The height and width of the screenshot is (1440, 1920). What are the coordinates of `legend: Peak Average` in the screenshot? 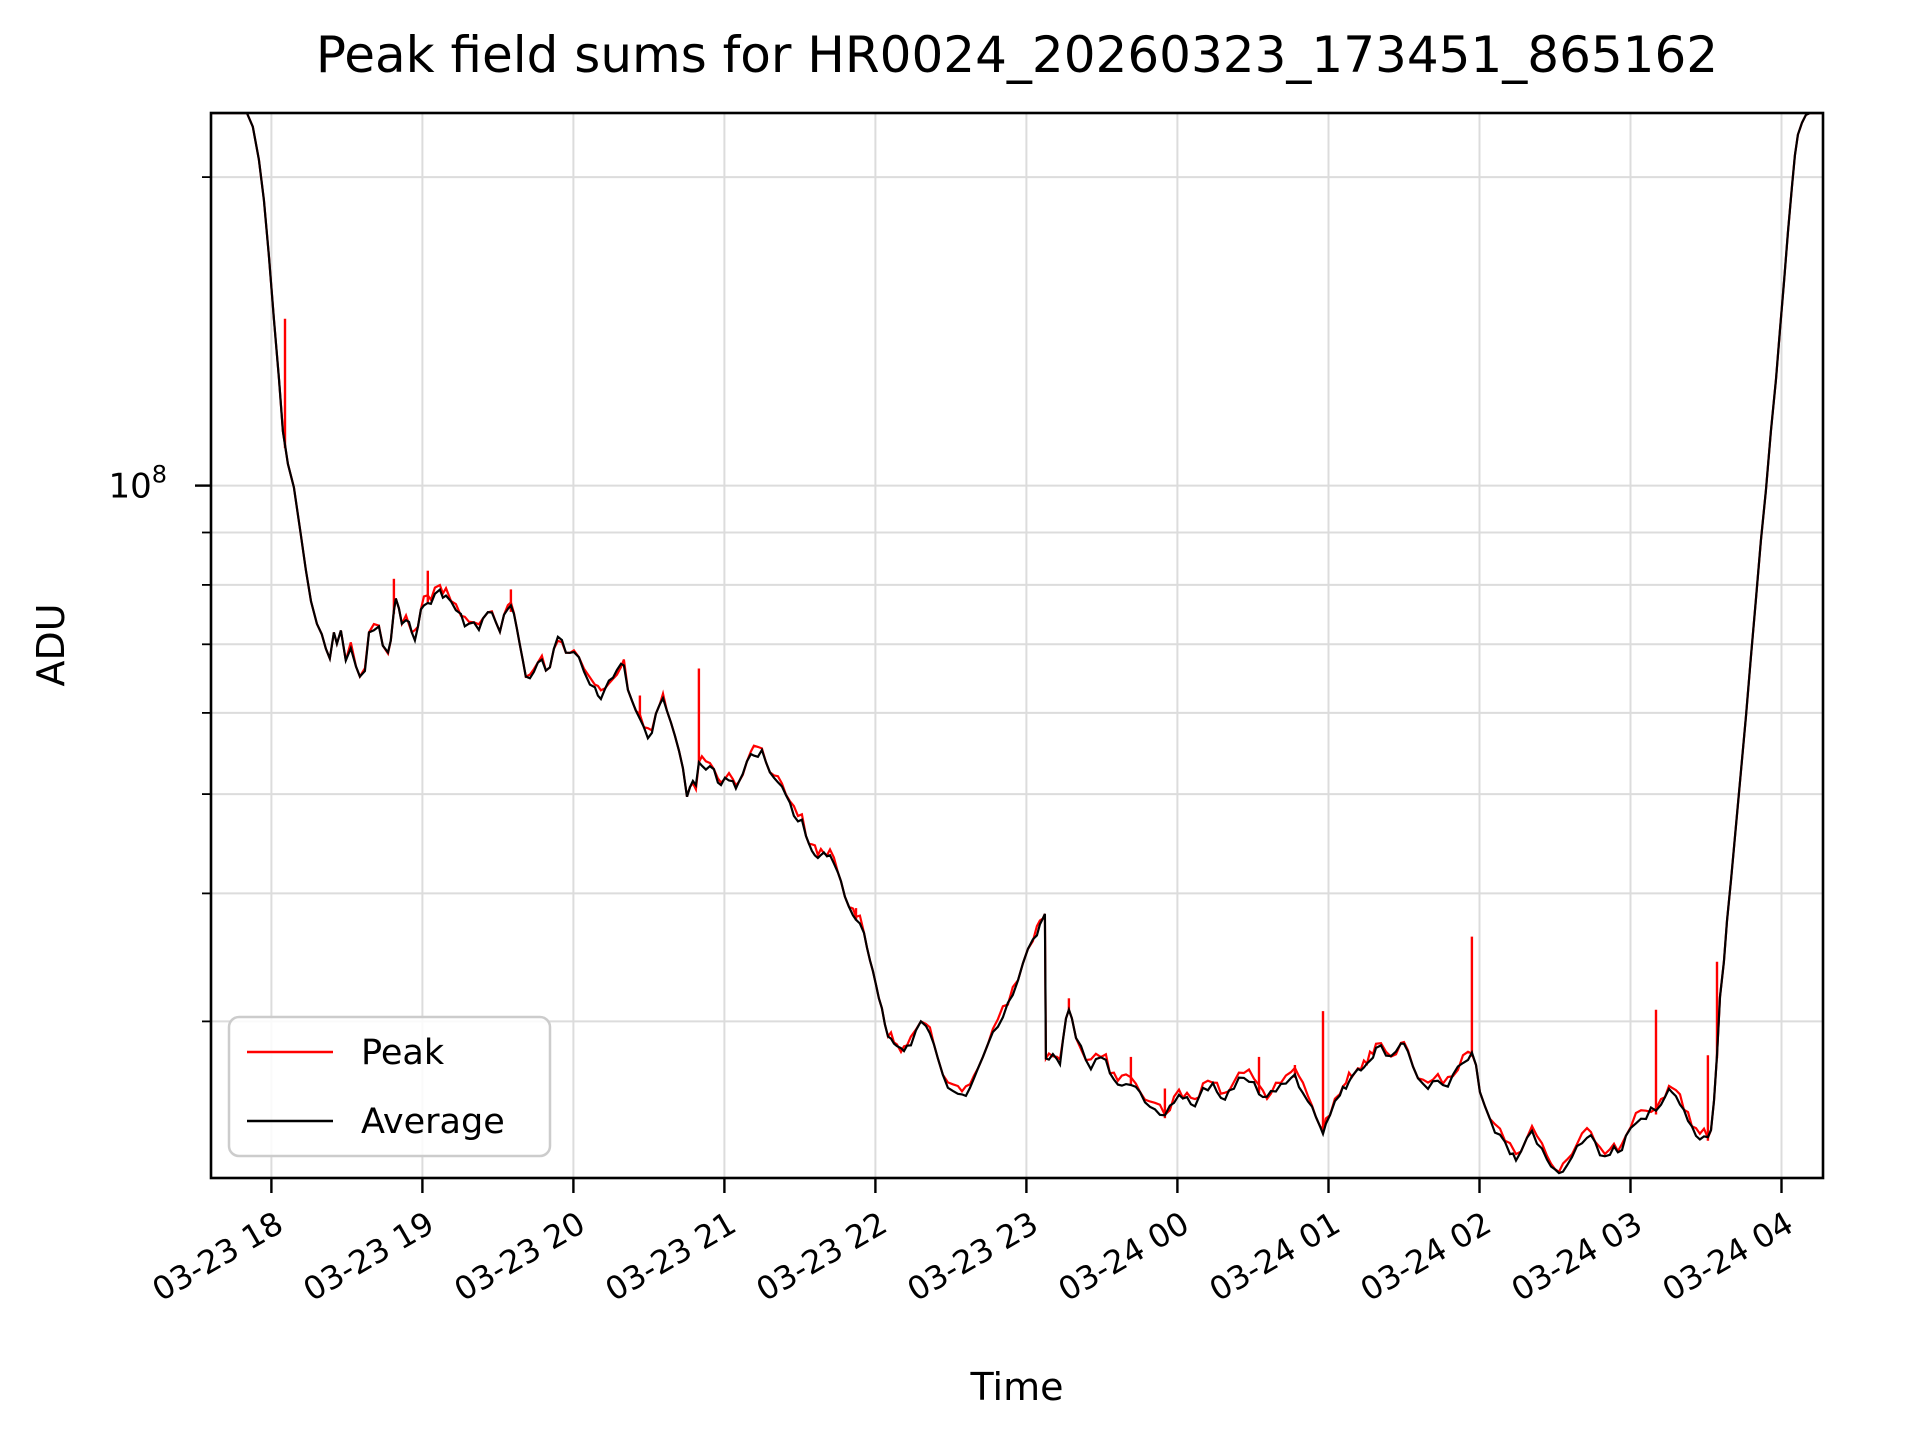 It's located at (389, 1086).